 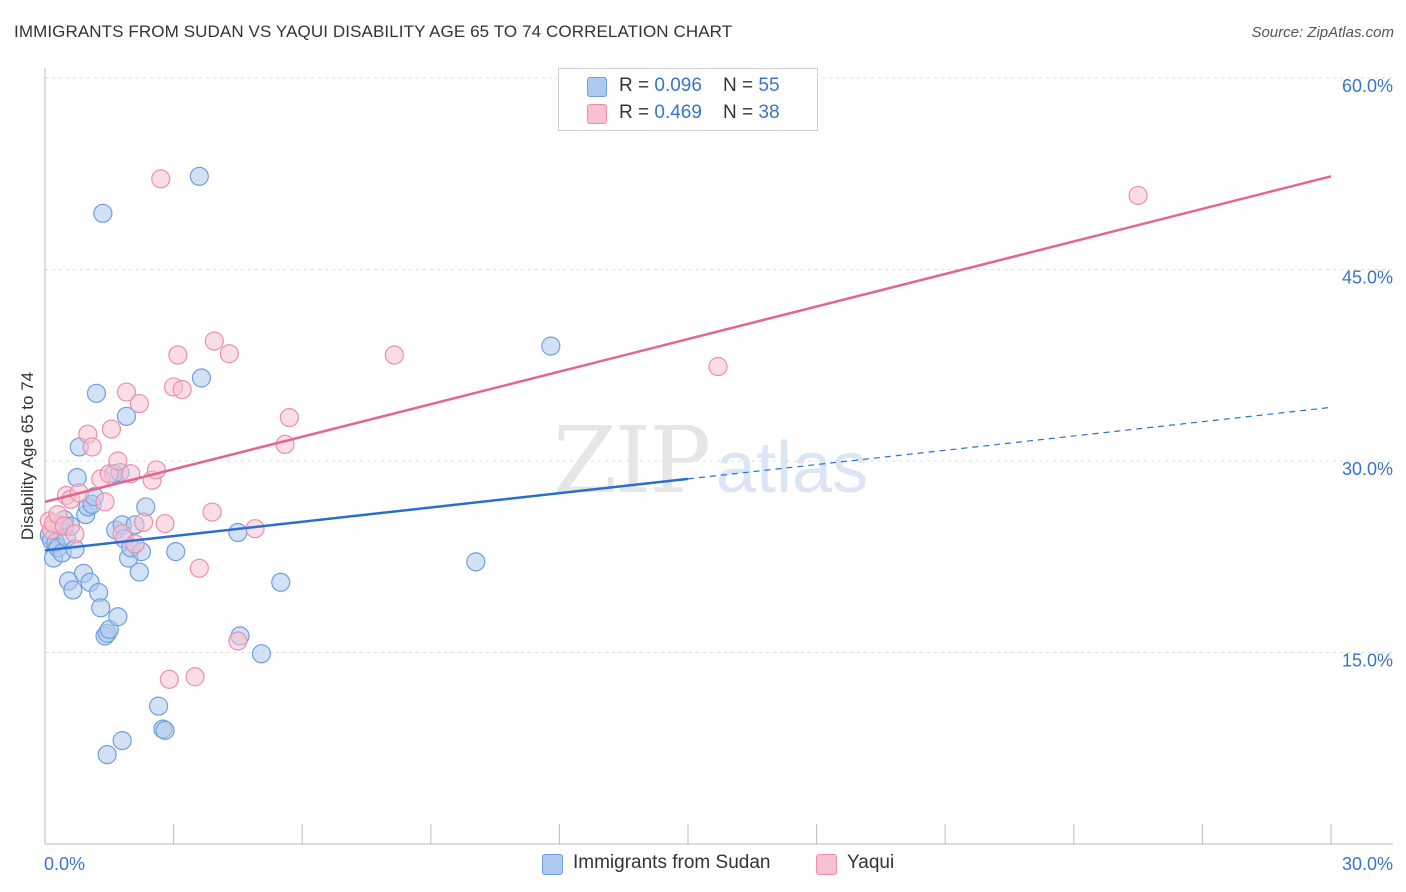 What do you see at coordinates (672, 862) in the screenshot?
I see `bottom-legend-label-sudan: Immigrants from Sudan` at bounding box center [672, 862].